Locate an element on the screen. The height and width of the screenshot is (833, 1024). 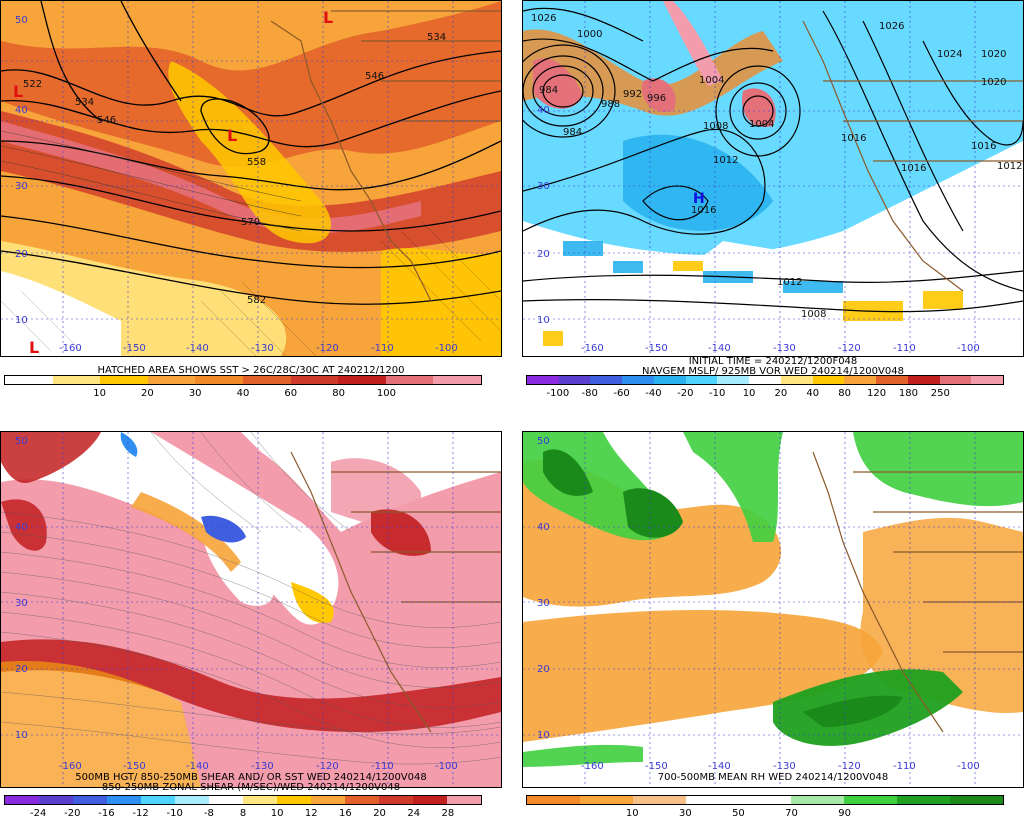
colorbar-tick-label: -10 is located at coordinates (717, 393).